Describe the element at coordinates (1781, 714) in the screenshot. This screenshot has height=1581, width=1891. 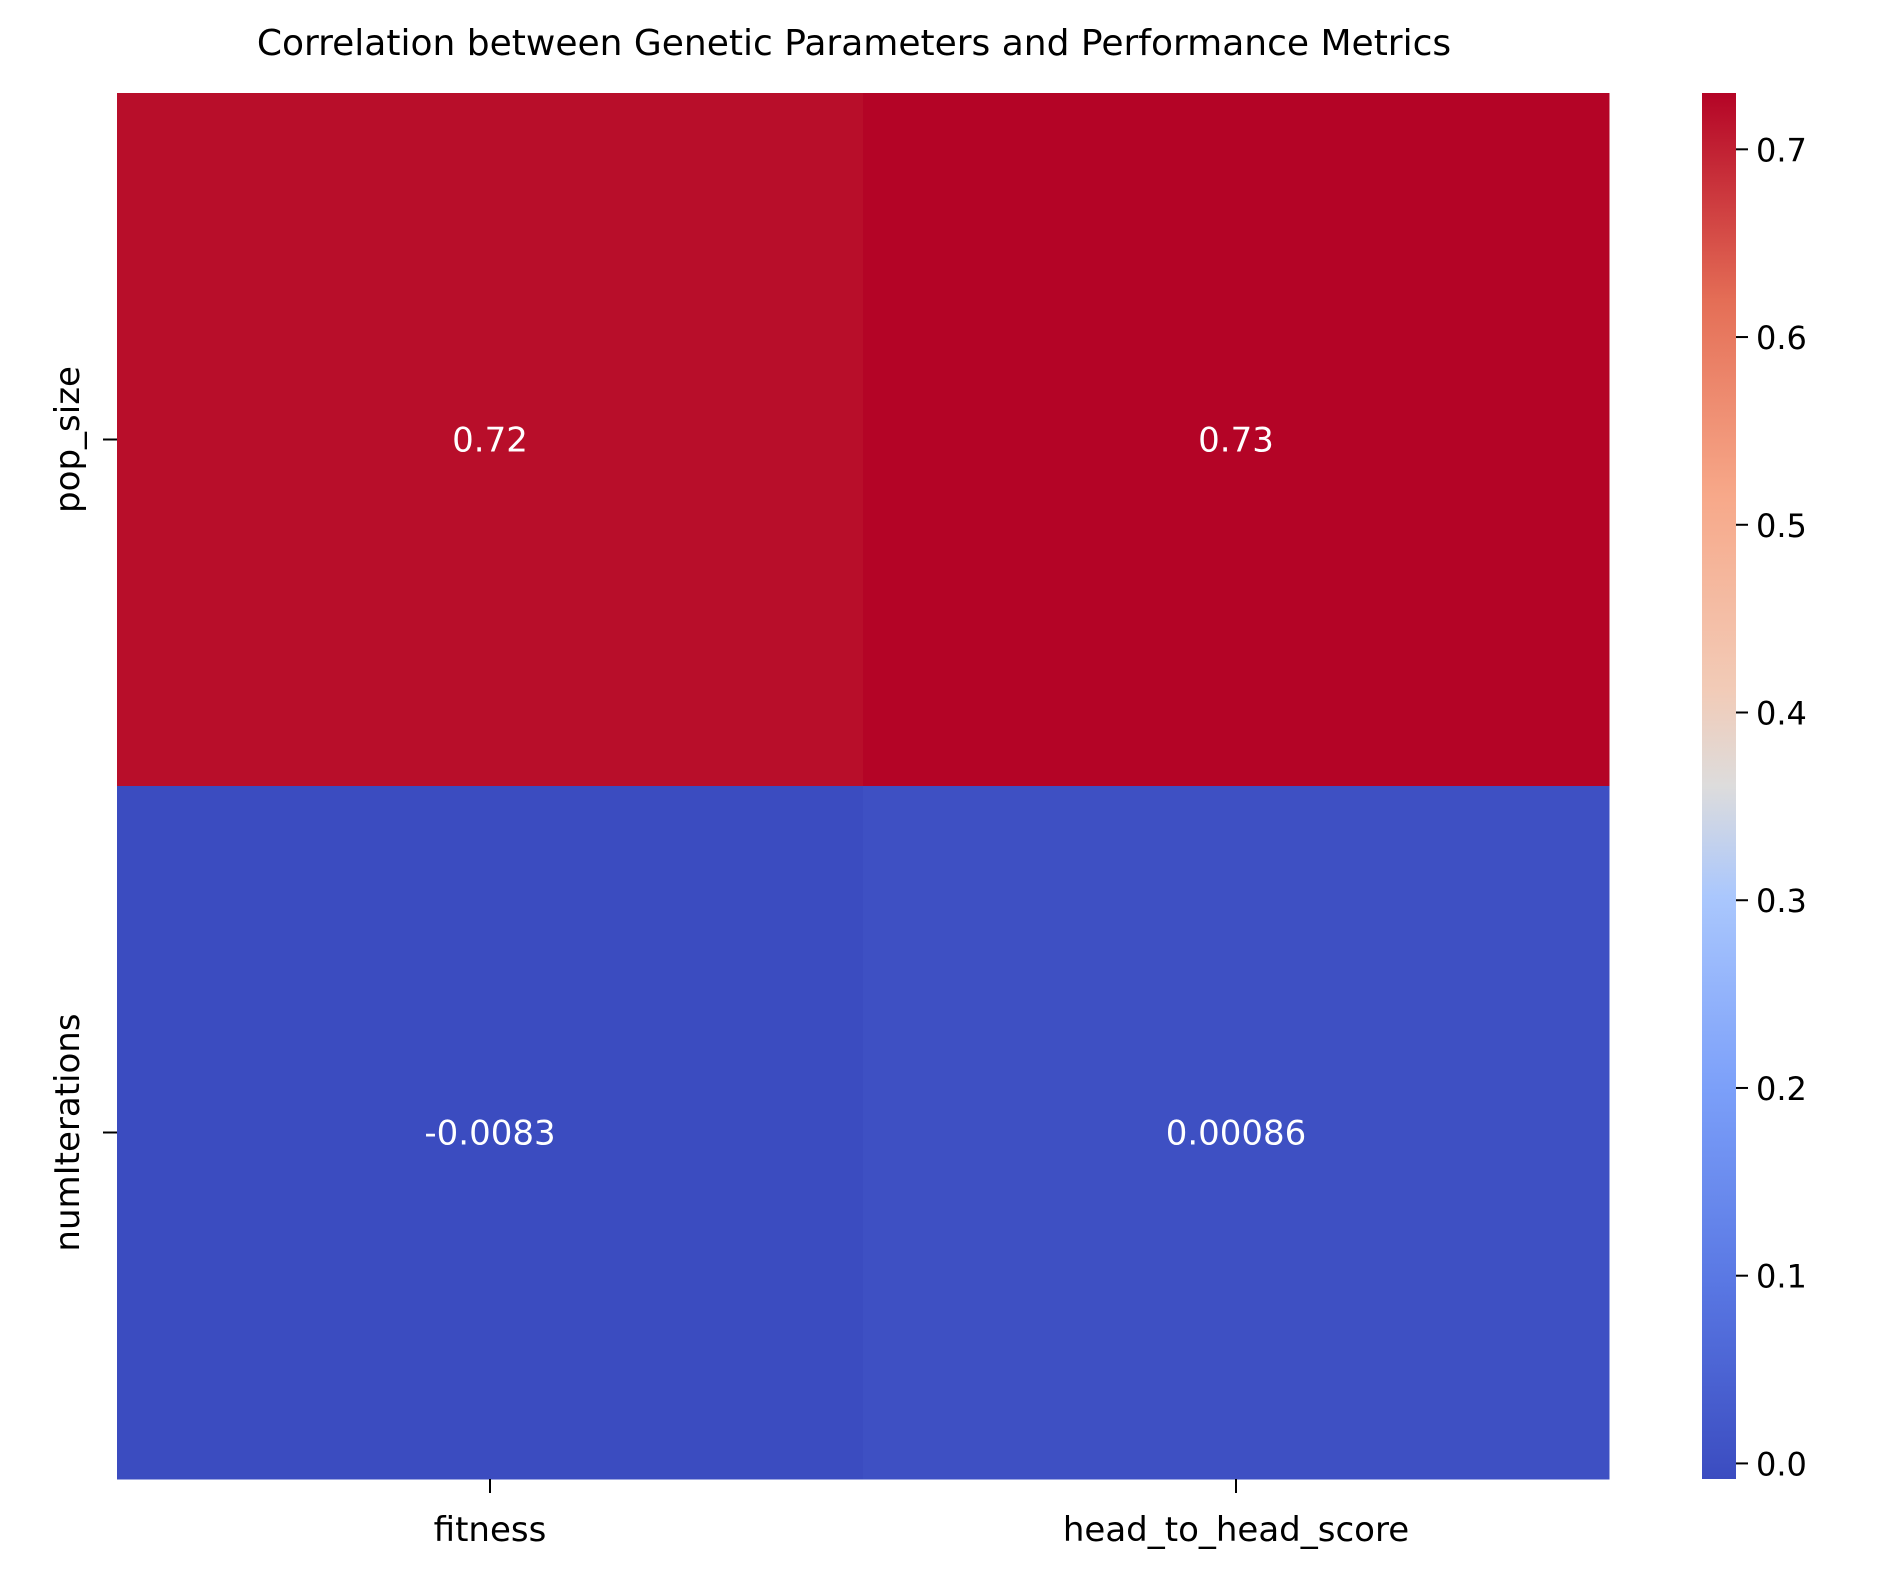
I see `colorbar-tick-label: 0.4` at that location.